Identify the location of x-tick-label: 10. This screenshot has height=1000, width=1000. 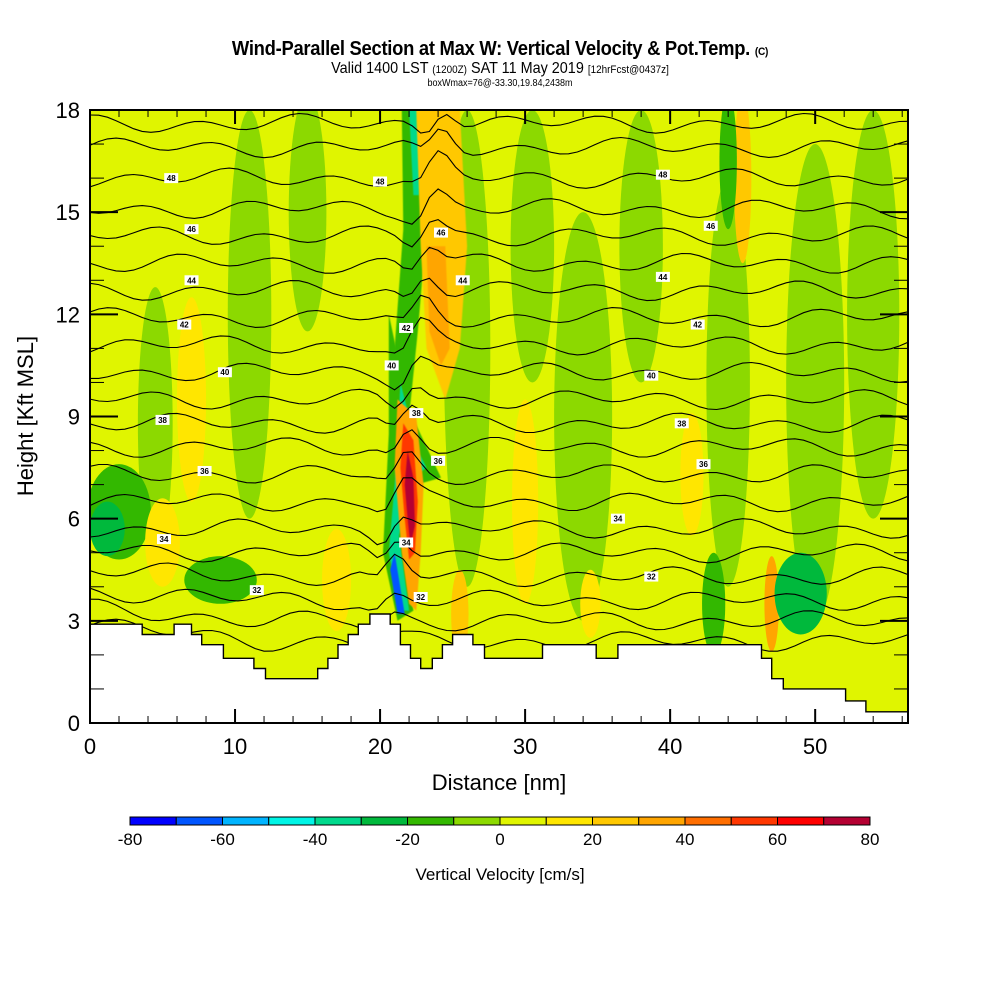
(235, 746).